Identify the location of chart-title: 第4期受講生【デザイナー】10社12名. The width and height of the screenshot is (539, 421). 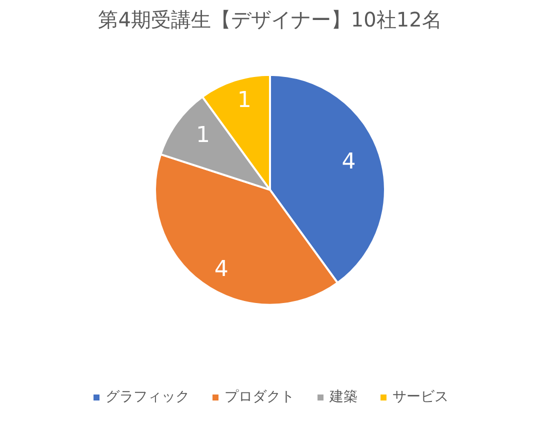
(270, 20).